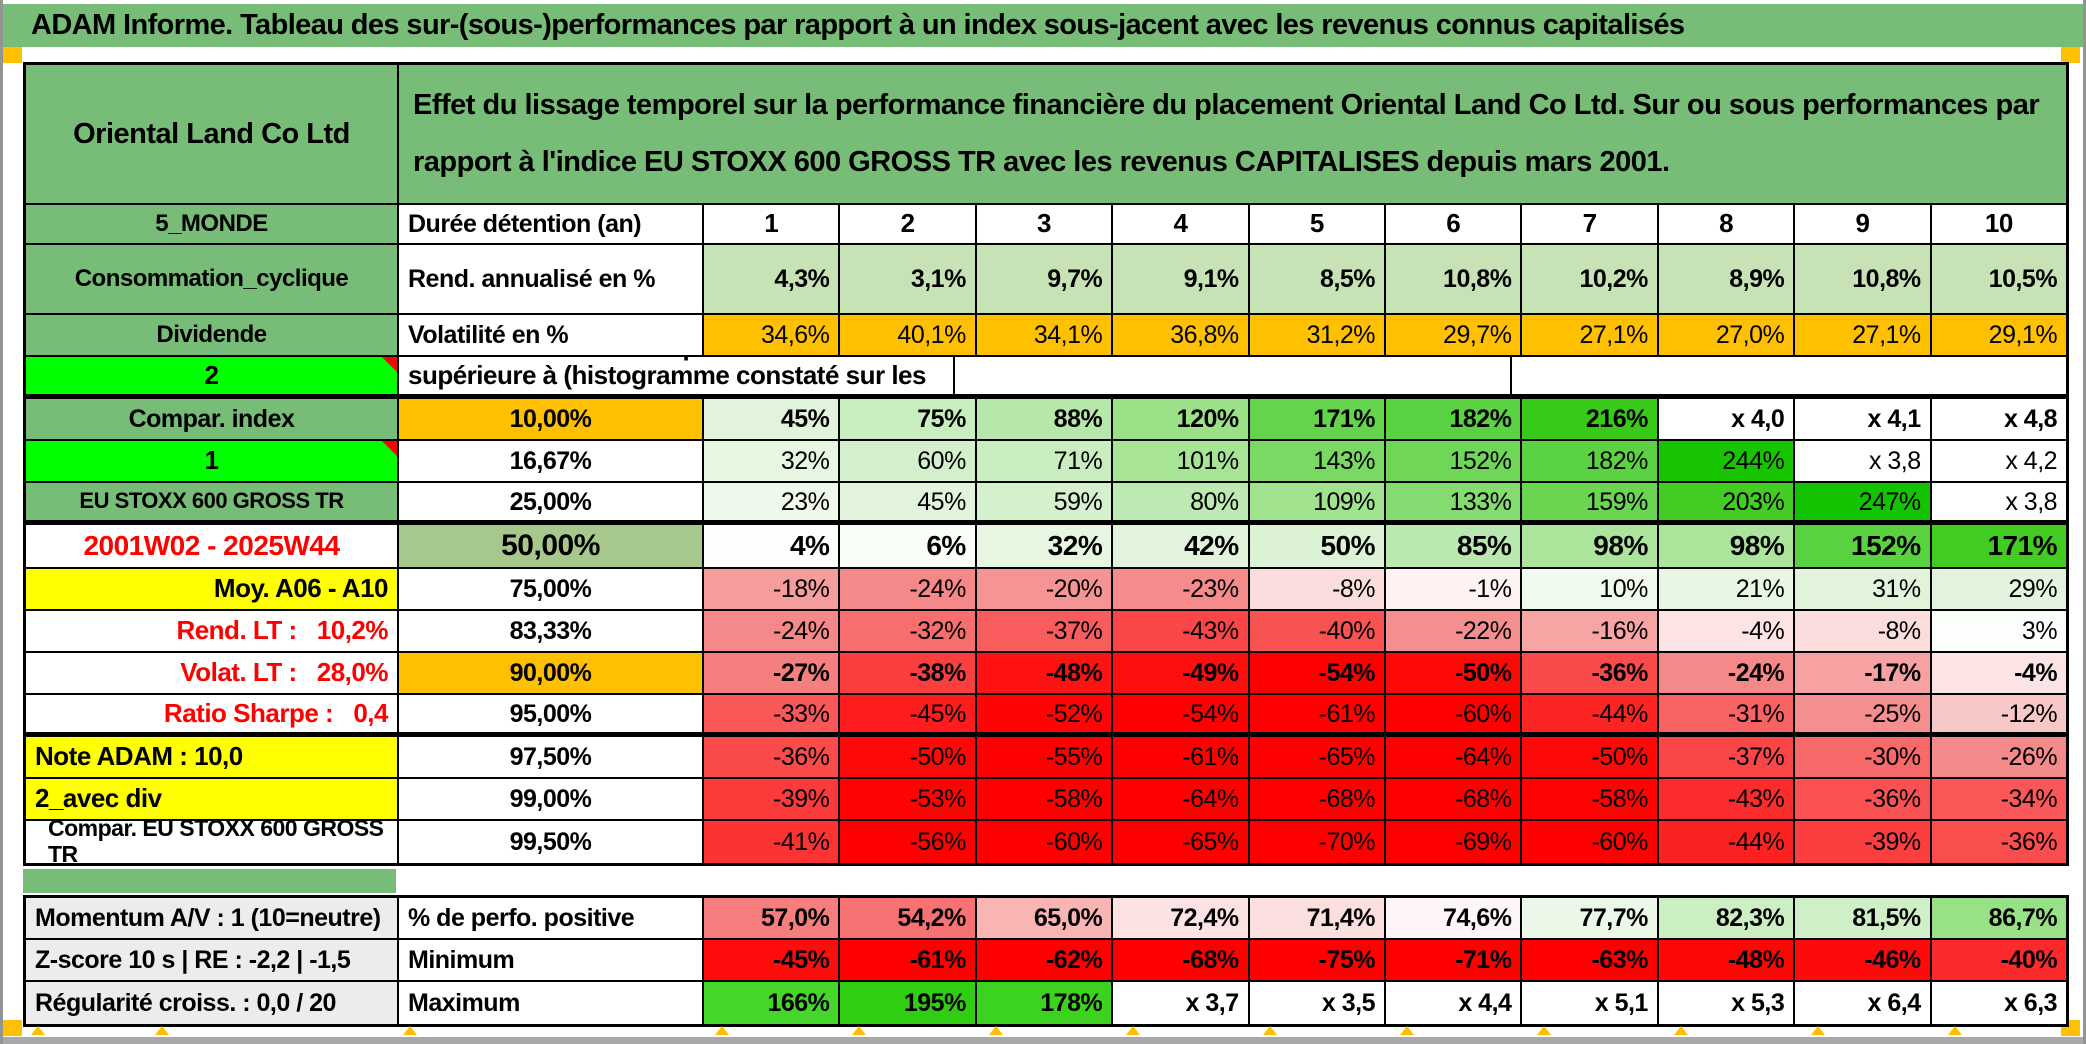 Image resolution: width=2086 pixels, height=1044 pixels. I want to click on row-minimum-value-10: -40%, so click(1999, 961).